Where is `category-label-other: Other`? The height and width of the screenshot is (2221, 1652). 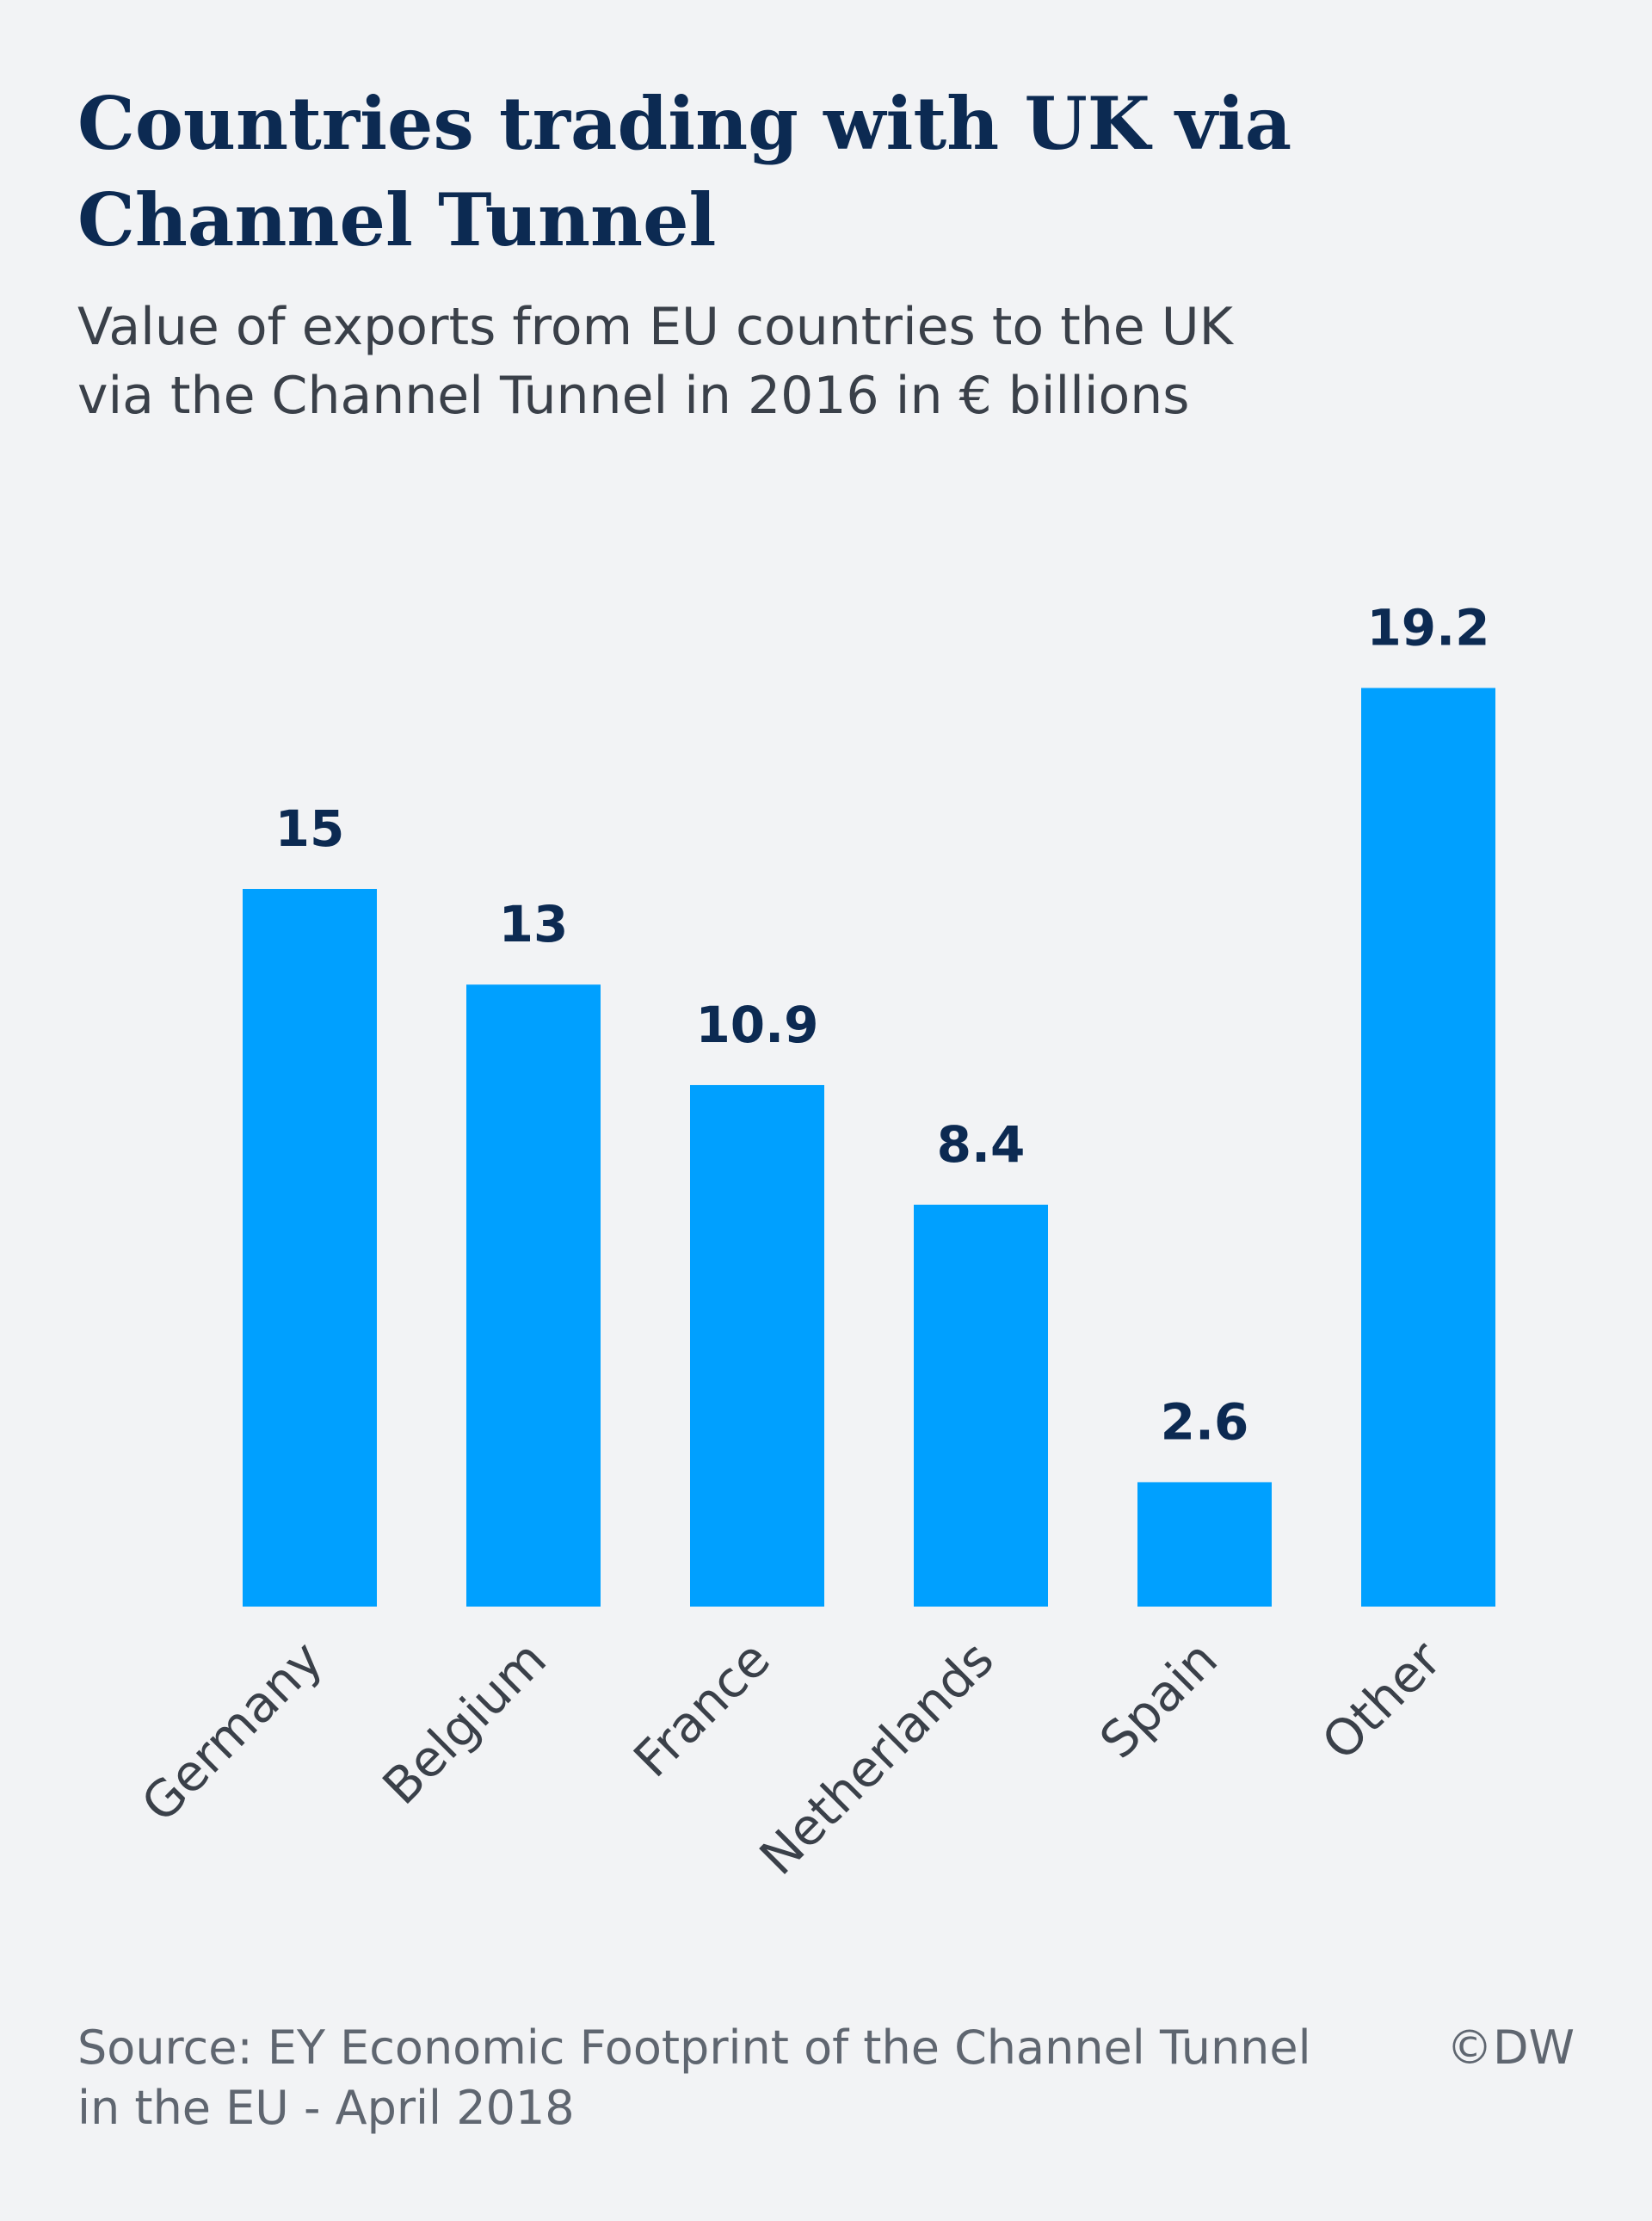
category-label-other: Other is located at coordinates (1381, 1701).